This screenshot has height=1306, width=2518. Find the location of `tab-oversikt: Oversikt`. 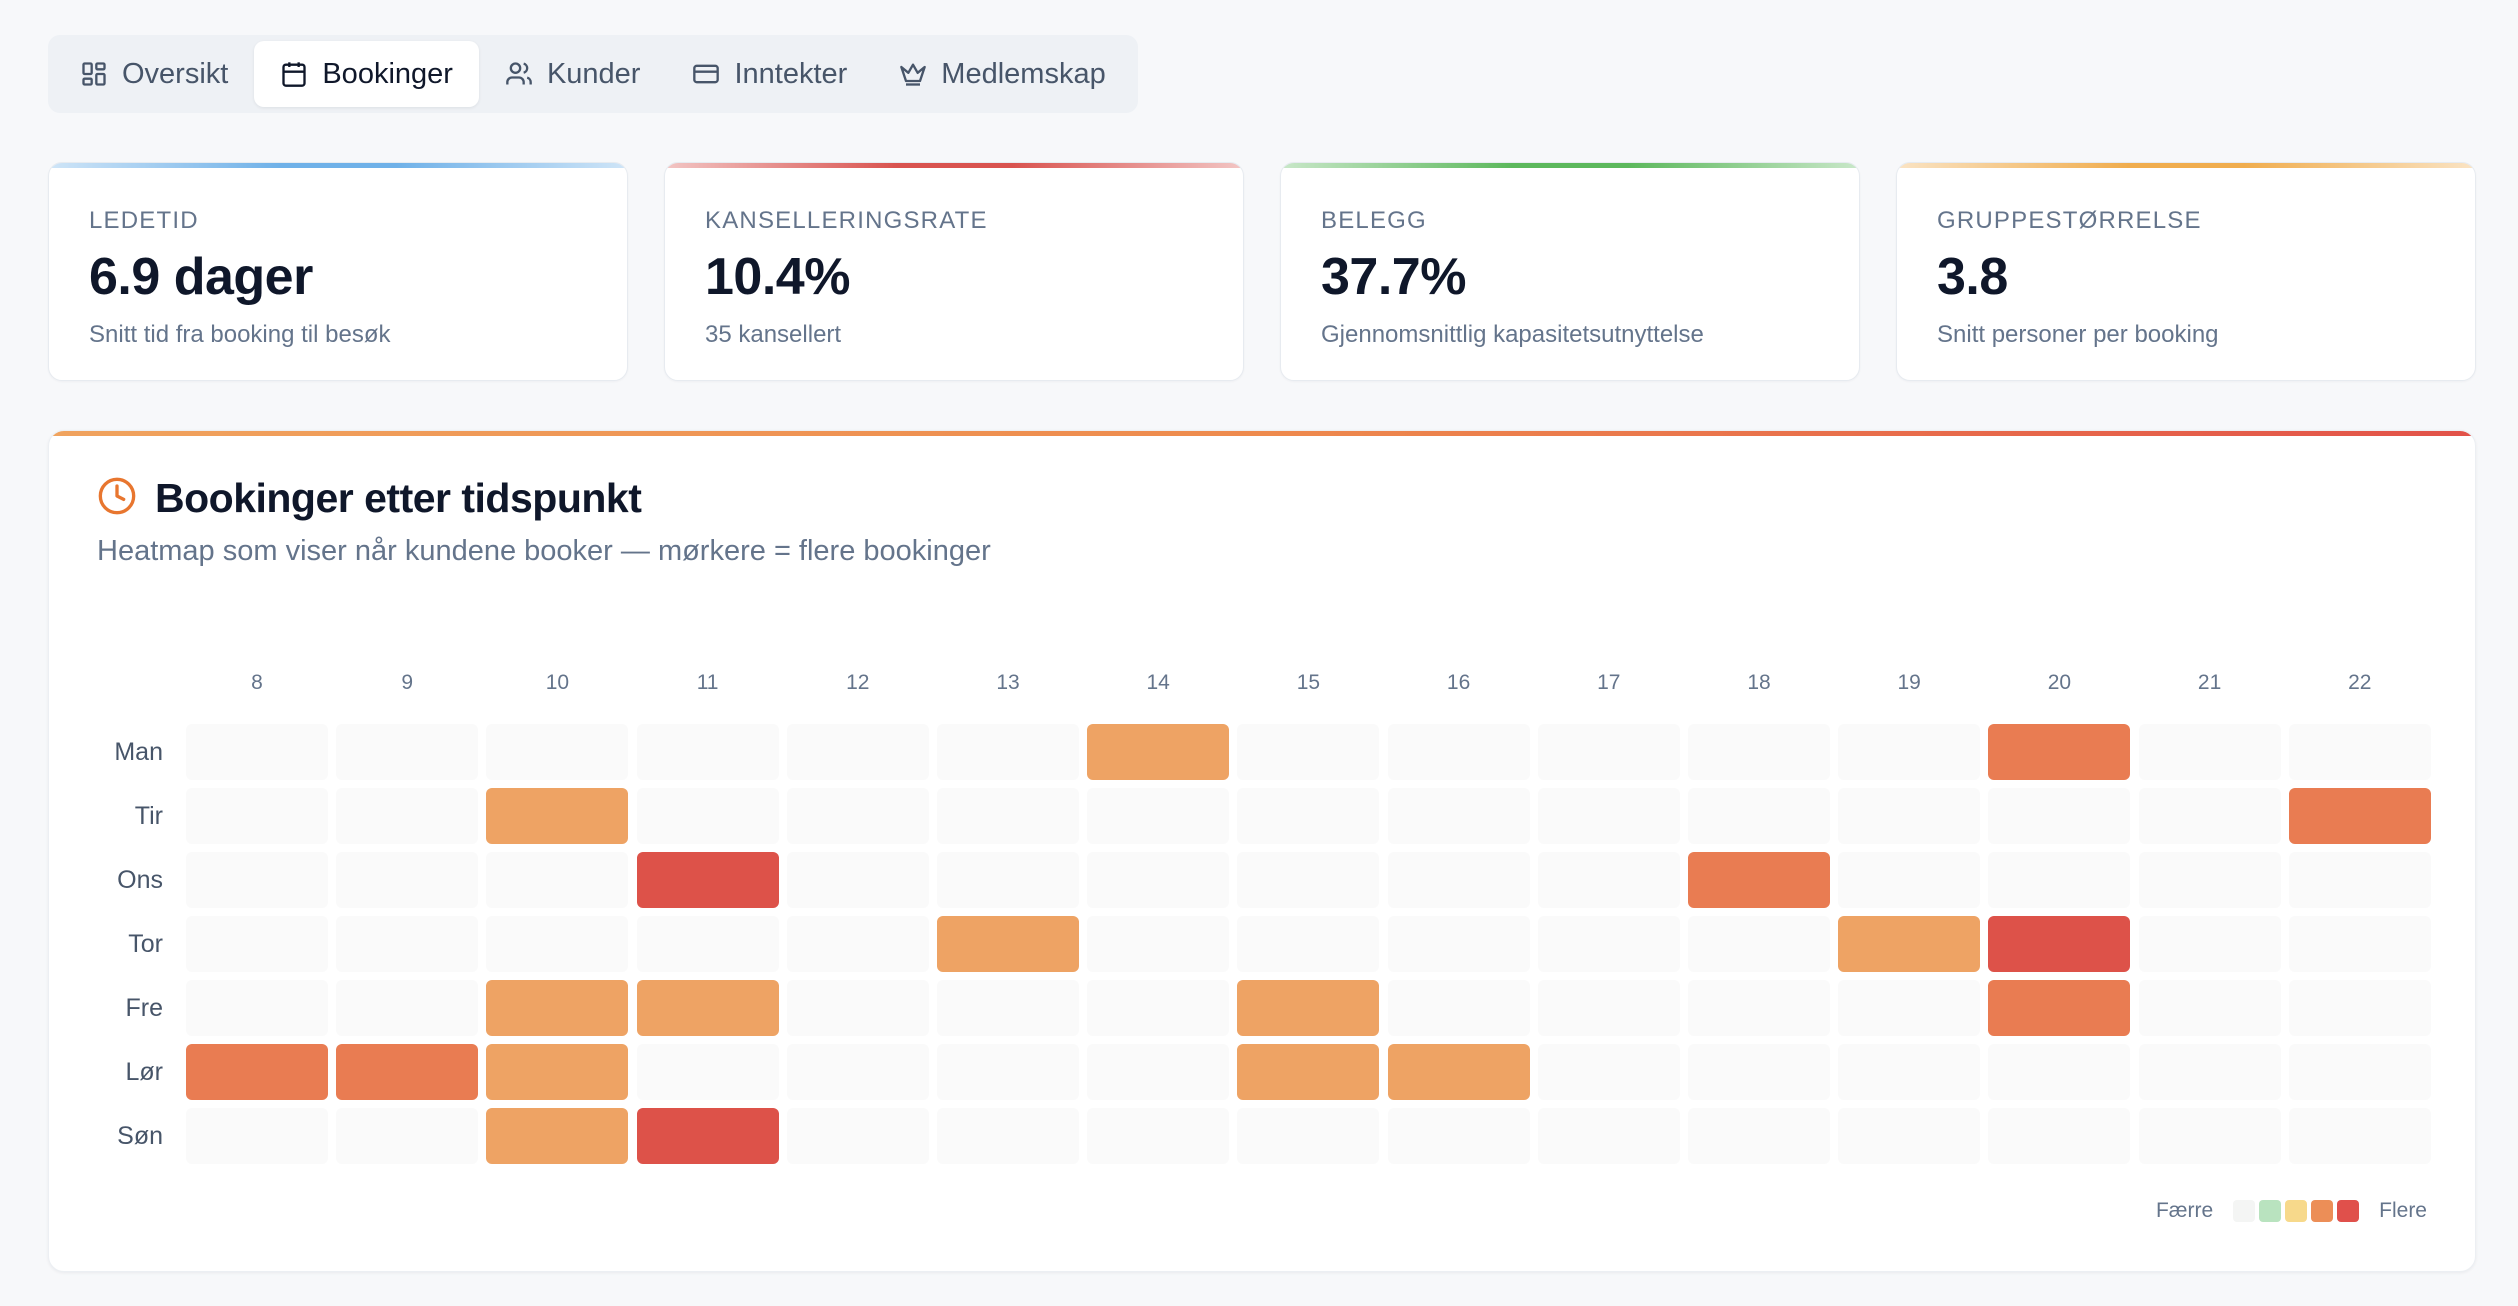

tab-oversikt: Oversikt is located at coordinates (154, 74).